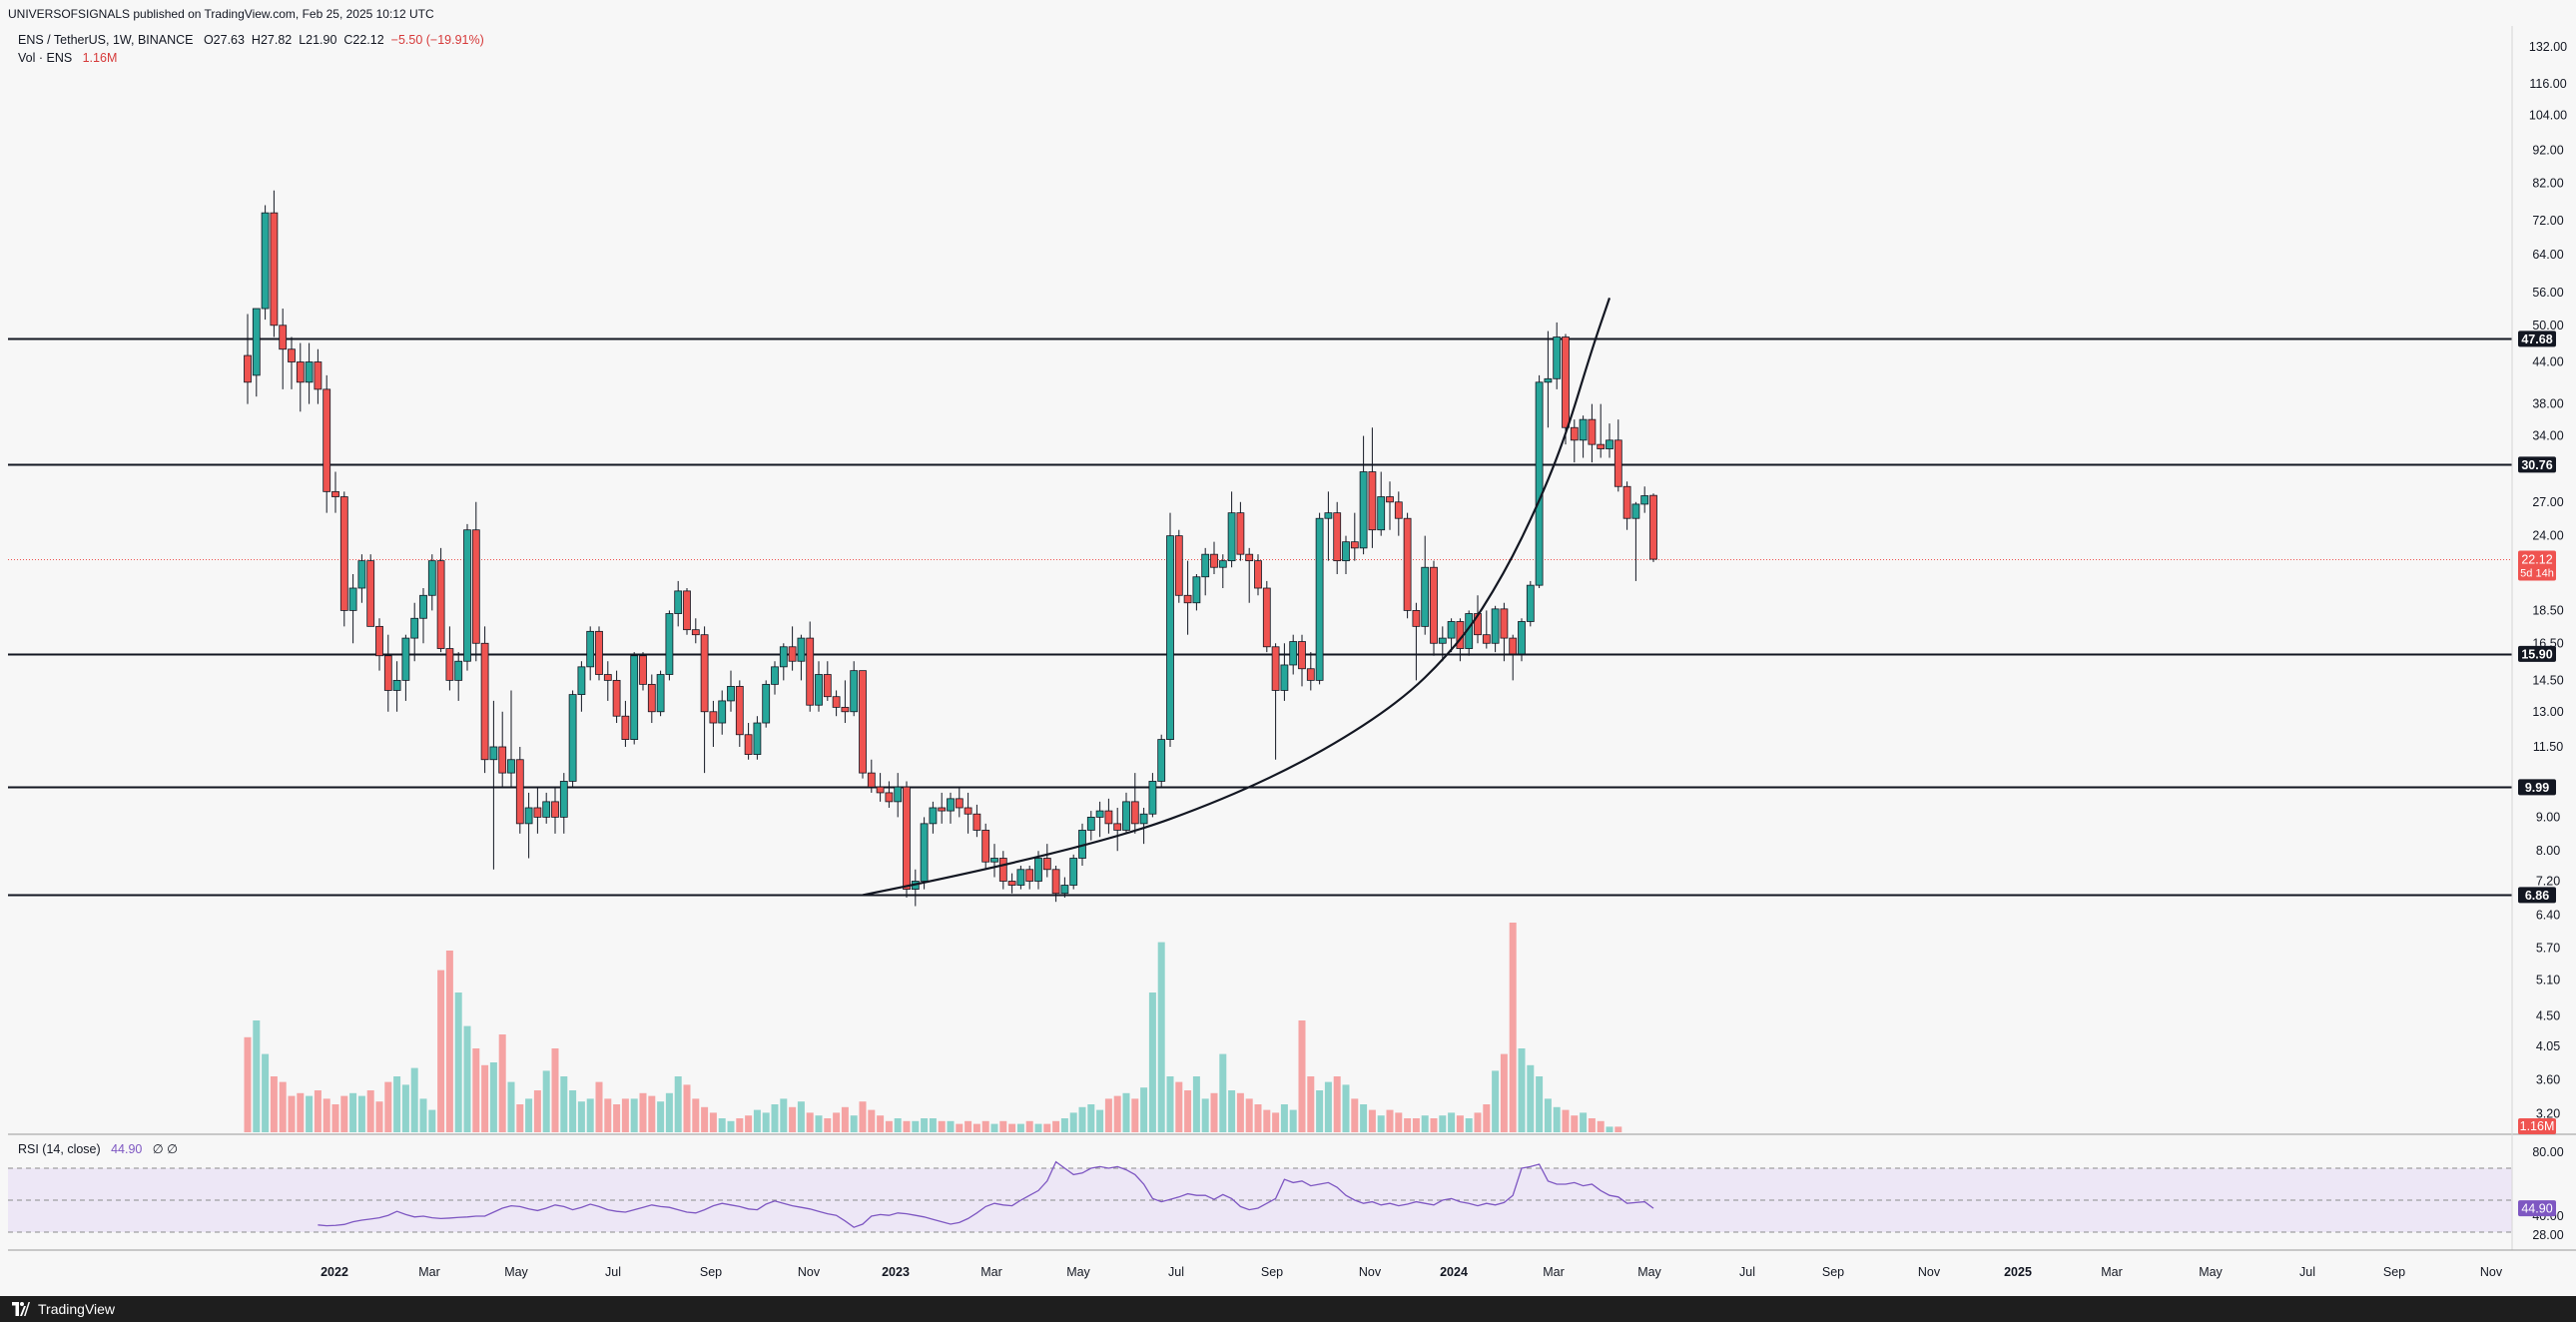 This screenshot has height=1322, width=2576. I want to click on last-price-label: 22.12, so click(2536, 560).